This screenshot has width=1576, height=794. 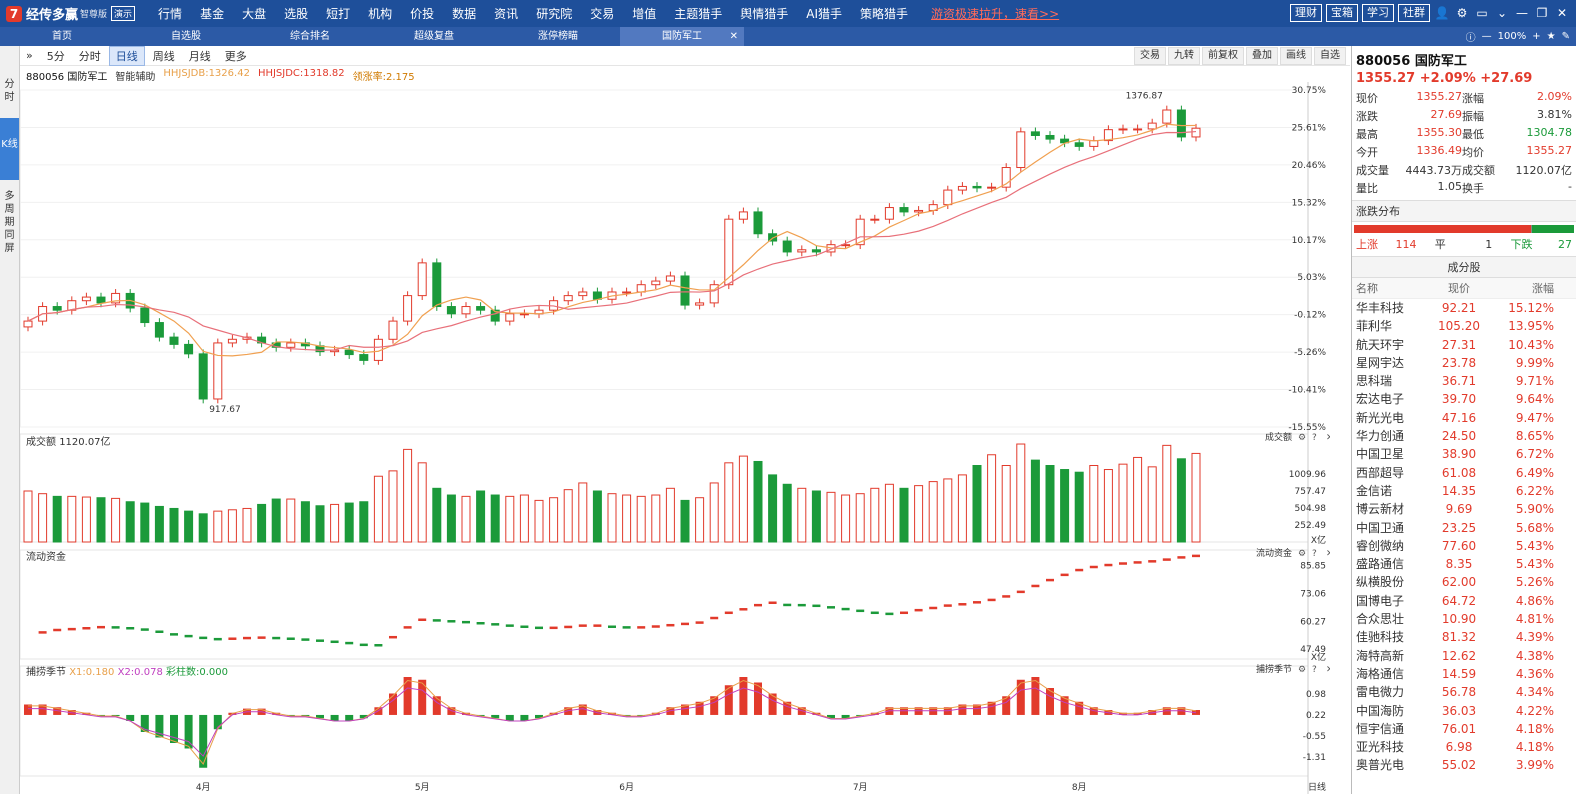 I want to click on restore-icon: ❐, so click(x=1542, y=13).